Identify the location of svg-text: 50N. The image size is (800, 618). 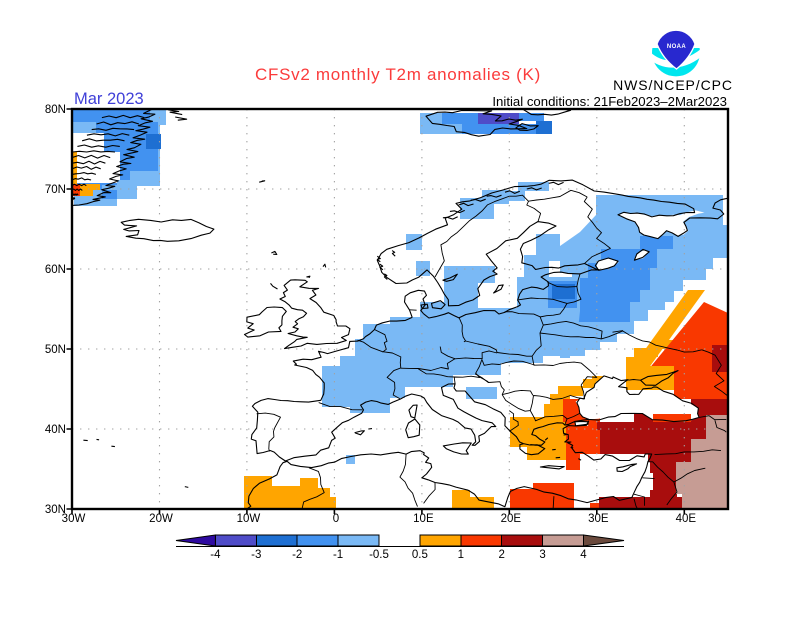
(55, 350).